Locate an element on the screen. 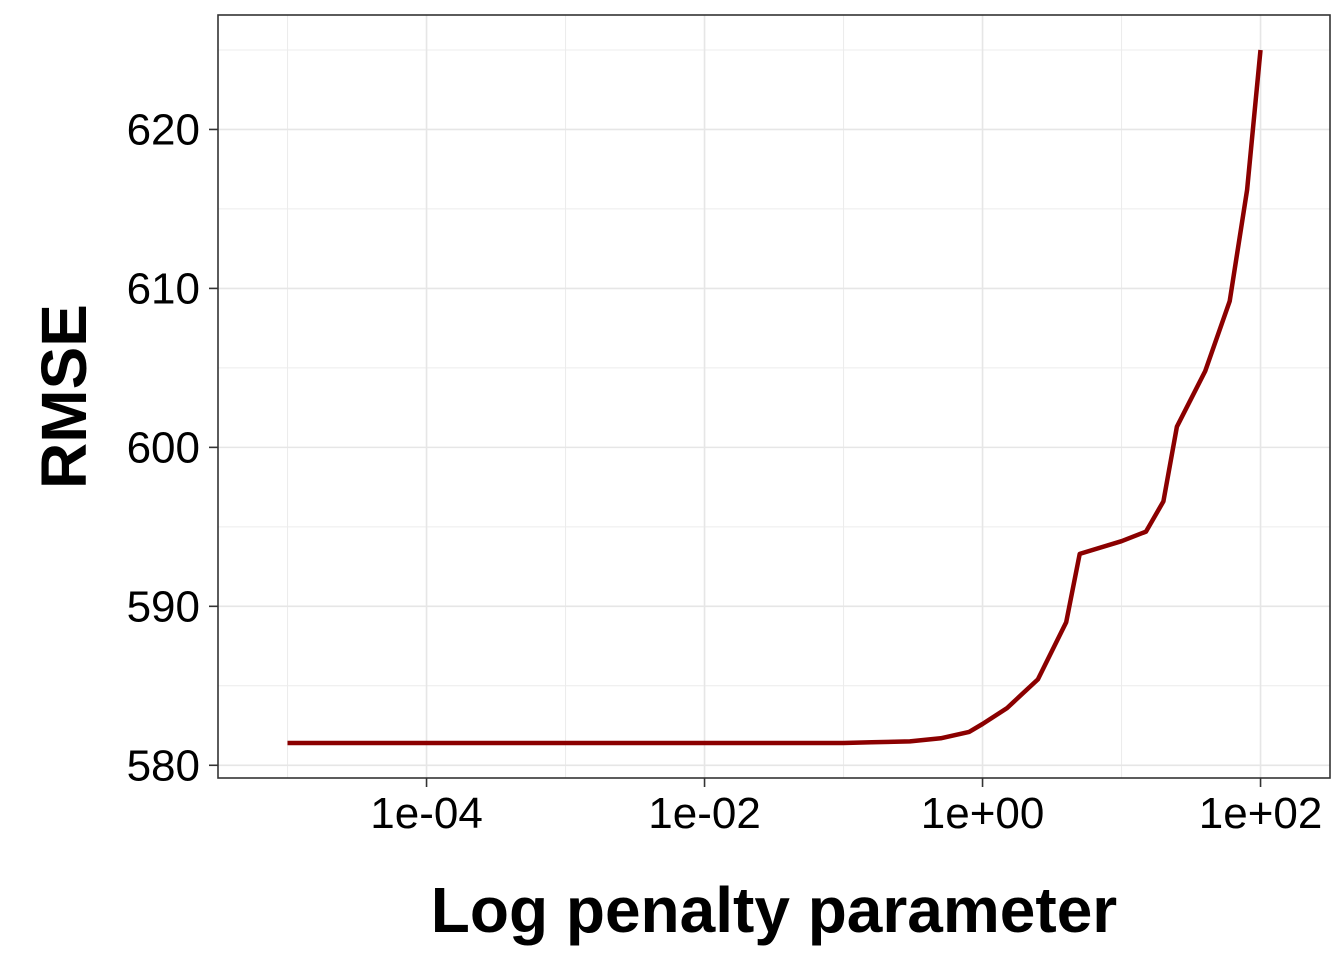 This screenshot has height=960, width=1344. y-tick-label: 620 is located at coordinates (163, 129).